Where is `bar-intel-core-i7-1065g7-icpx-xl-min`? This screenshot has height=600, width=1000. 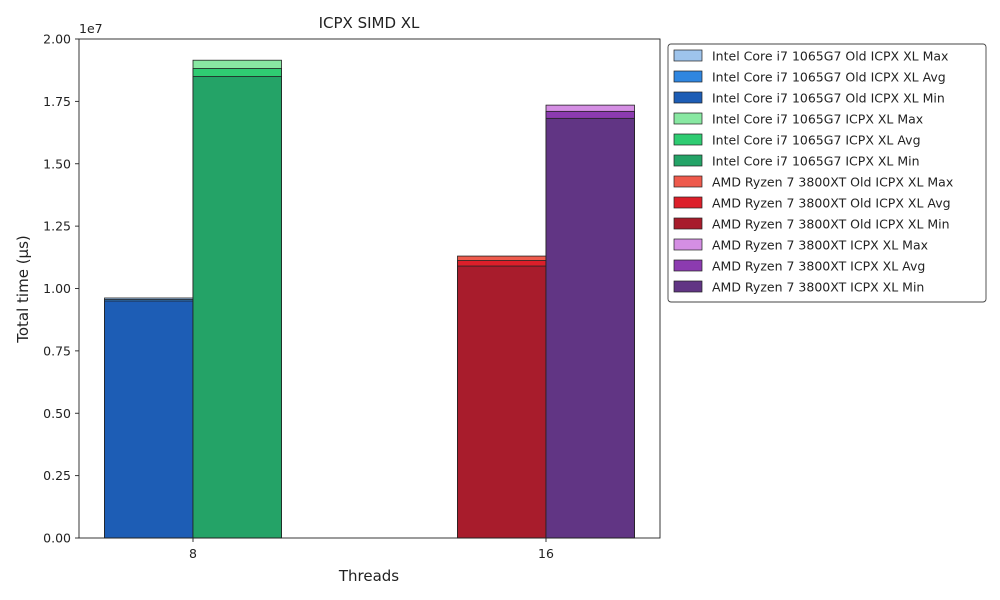
bar-intel-core-i7-1065g7-icpx-xl-min is located at coordinates (237, 307).